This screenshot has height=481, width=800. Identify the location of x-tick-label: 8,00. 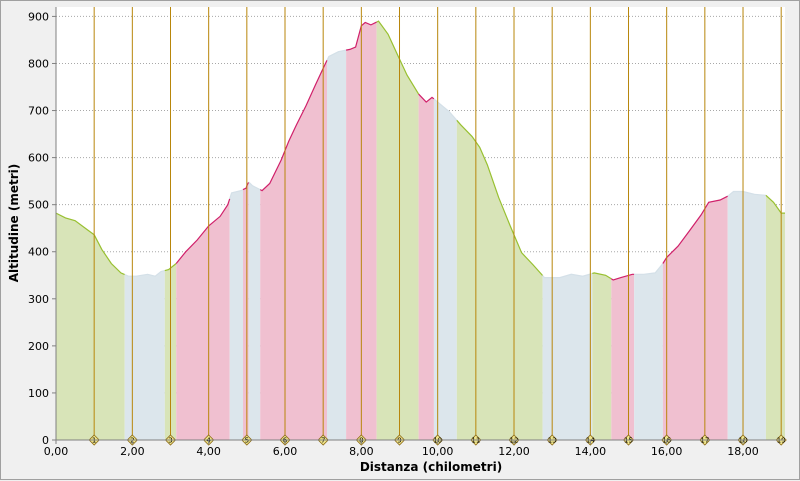
(361, 451).